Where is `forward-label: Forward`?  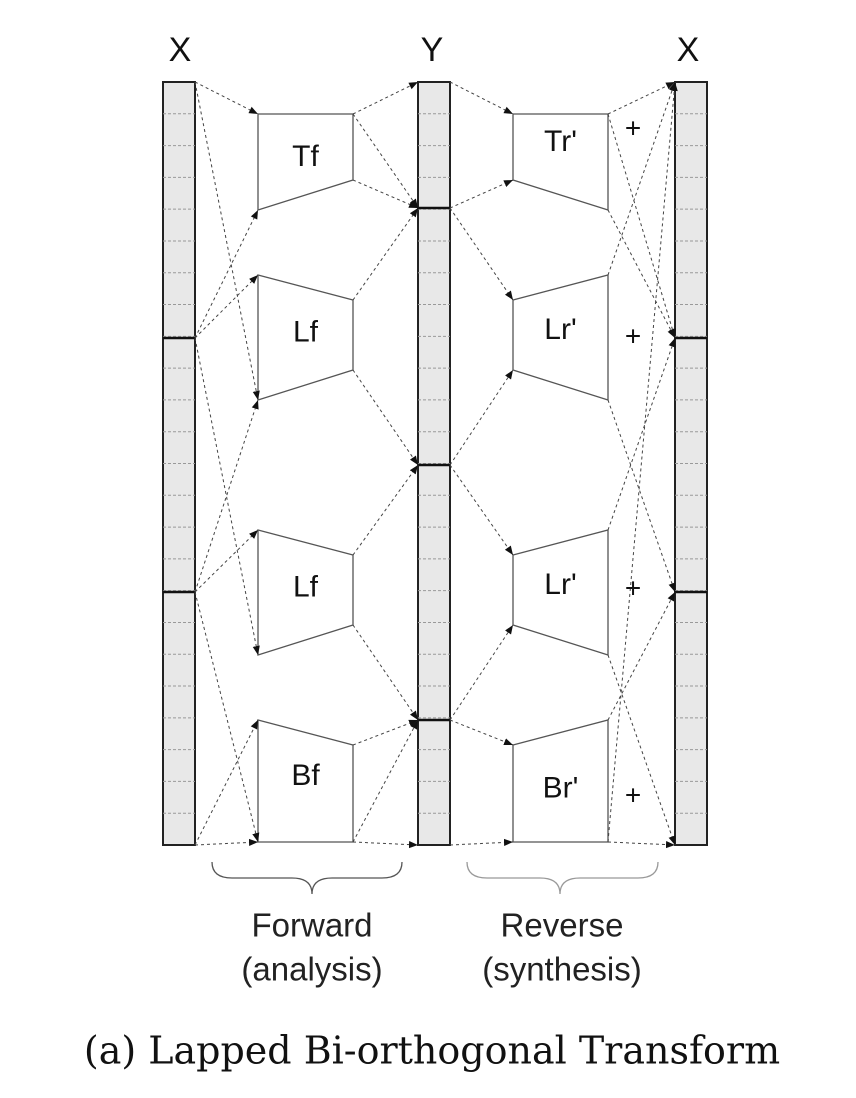
forward-label: Forward is located at coordinates (311, 925).